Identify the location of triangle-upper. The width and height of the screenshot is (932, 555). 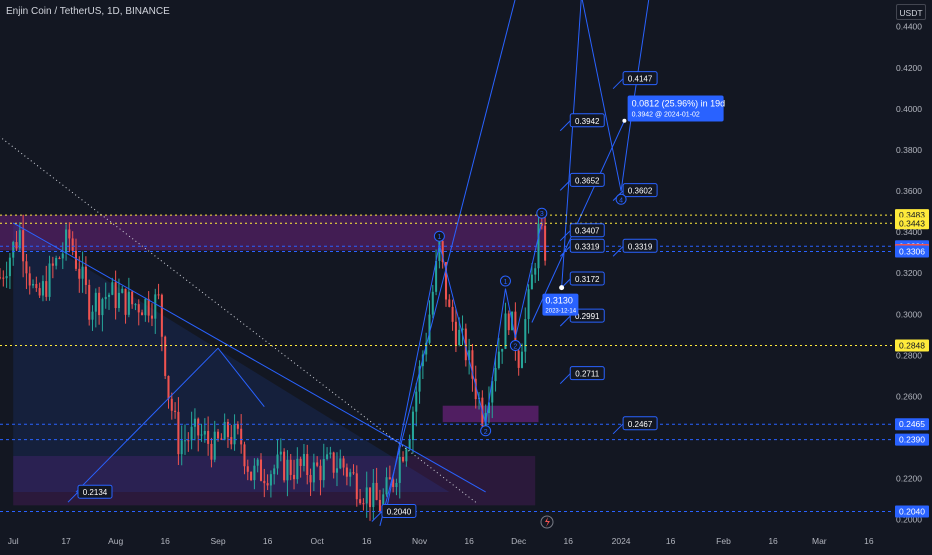
(170, 420).